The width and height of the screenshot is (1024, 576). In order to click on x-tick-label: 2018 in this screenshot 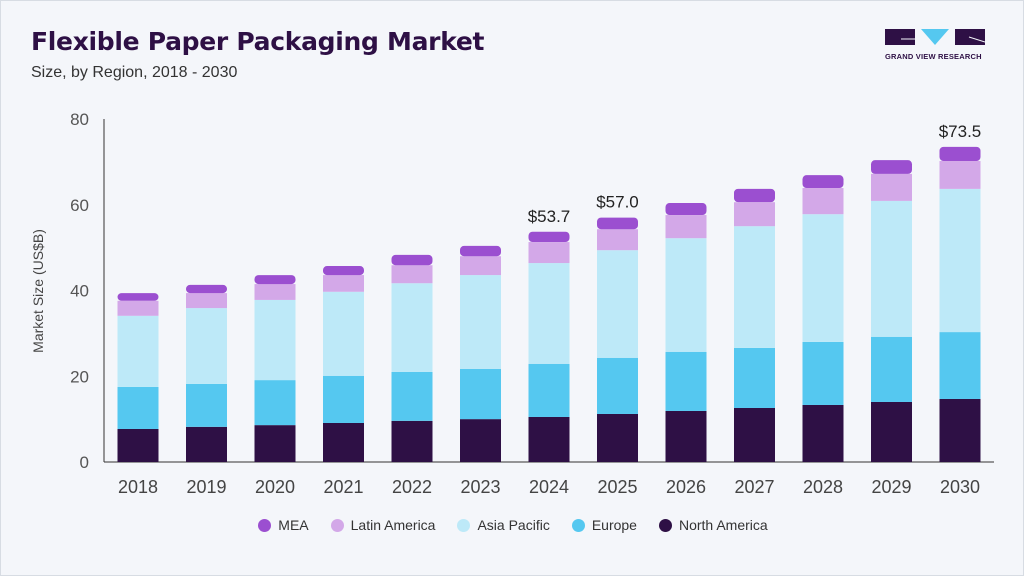, I will do `click(138, 487)`.